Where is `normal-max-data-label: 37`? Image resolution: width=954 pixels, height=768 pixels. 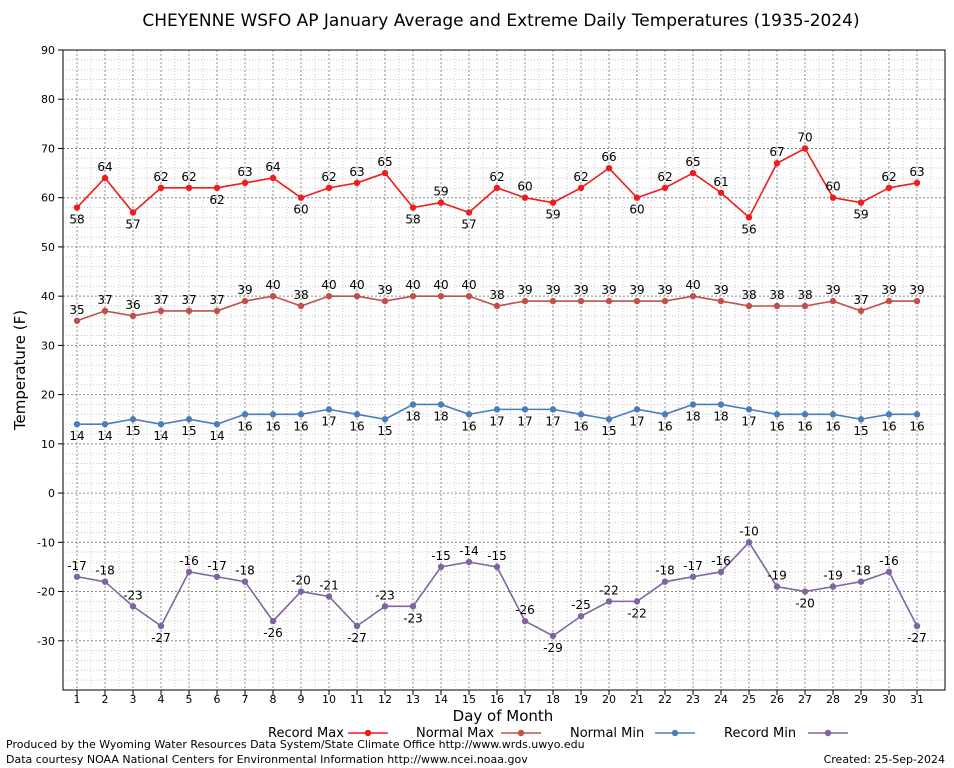
normal-max-data-label: 37 is located at coordinates (104, 300).